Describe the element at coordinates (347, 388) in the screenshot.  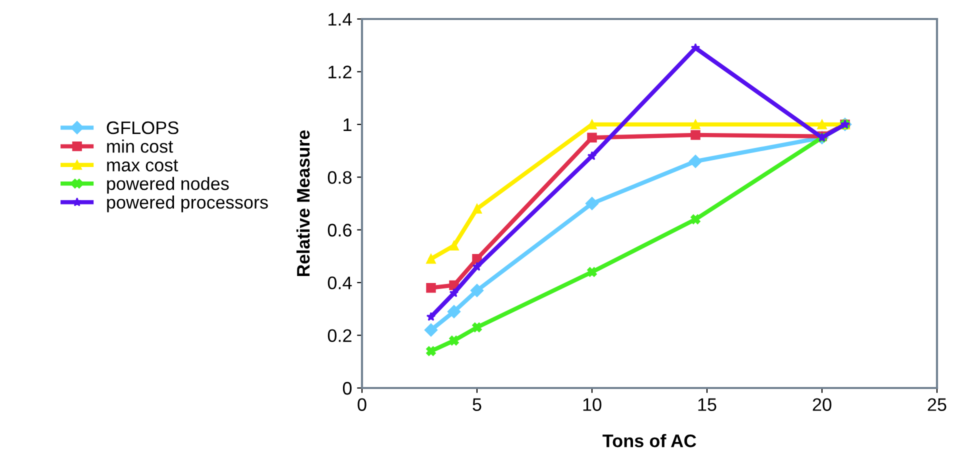
I see `y-tick-label: 0` at that location.